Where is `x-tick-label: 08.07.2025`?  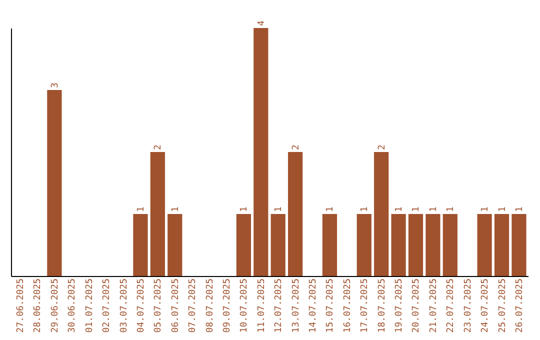
x-tick-label: 08.07.2025 is located at coordinates (210, 305).